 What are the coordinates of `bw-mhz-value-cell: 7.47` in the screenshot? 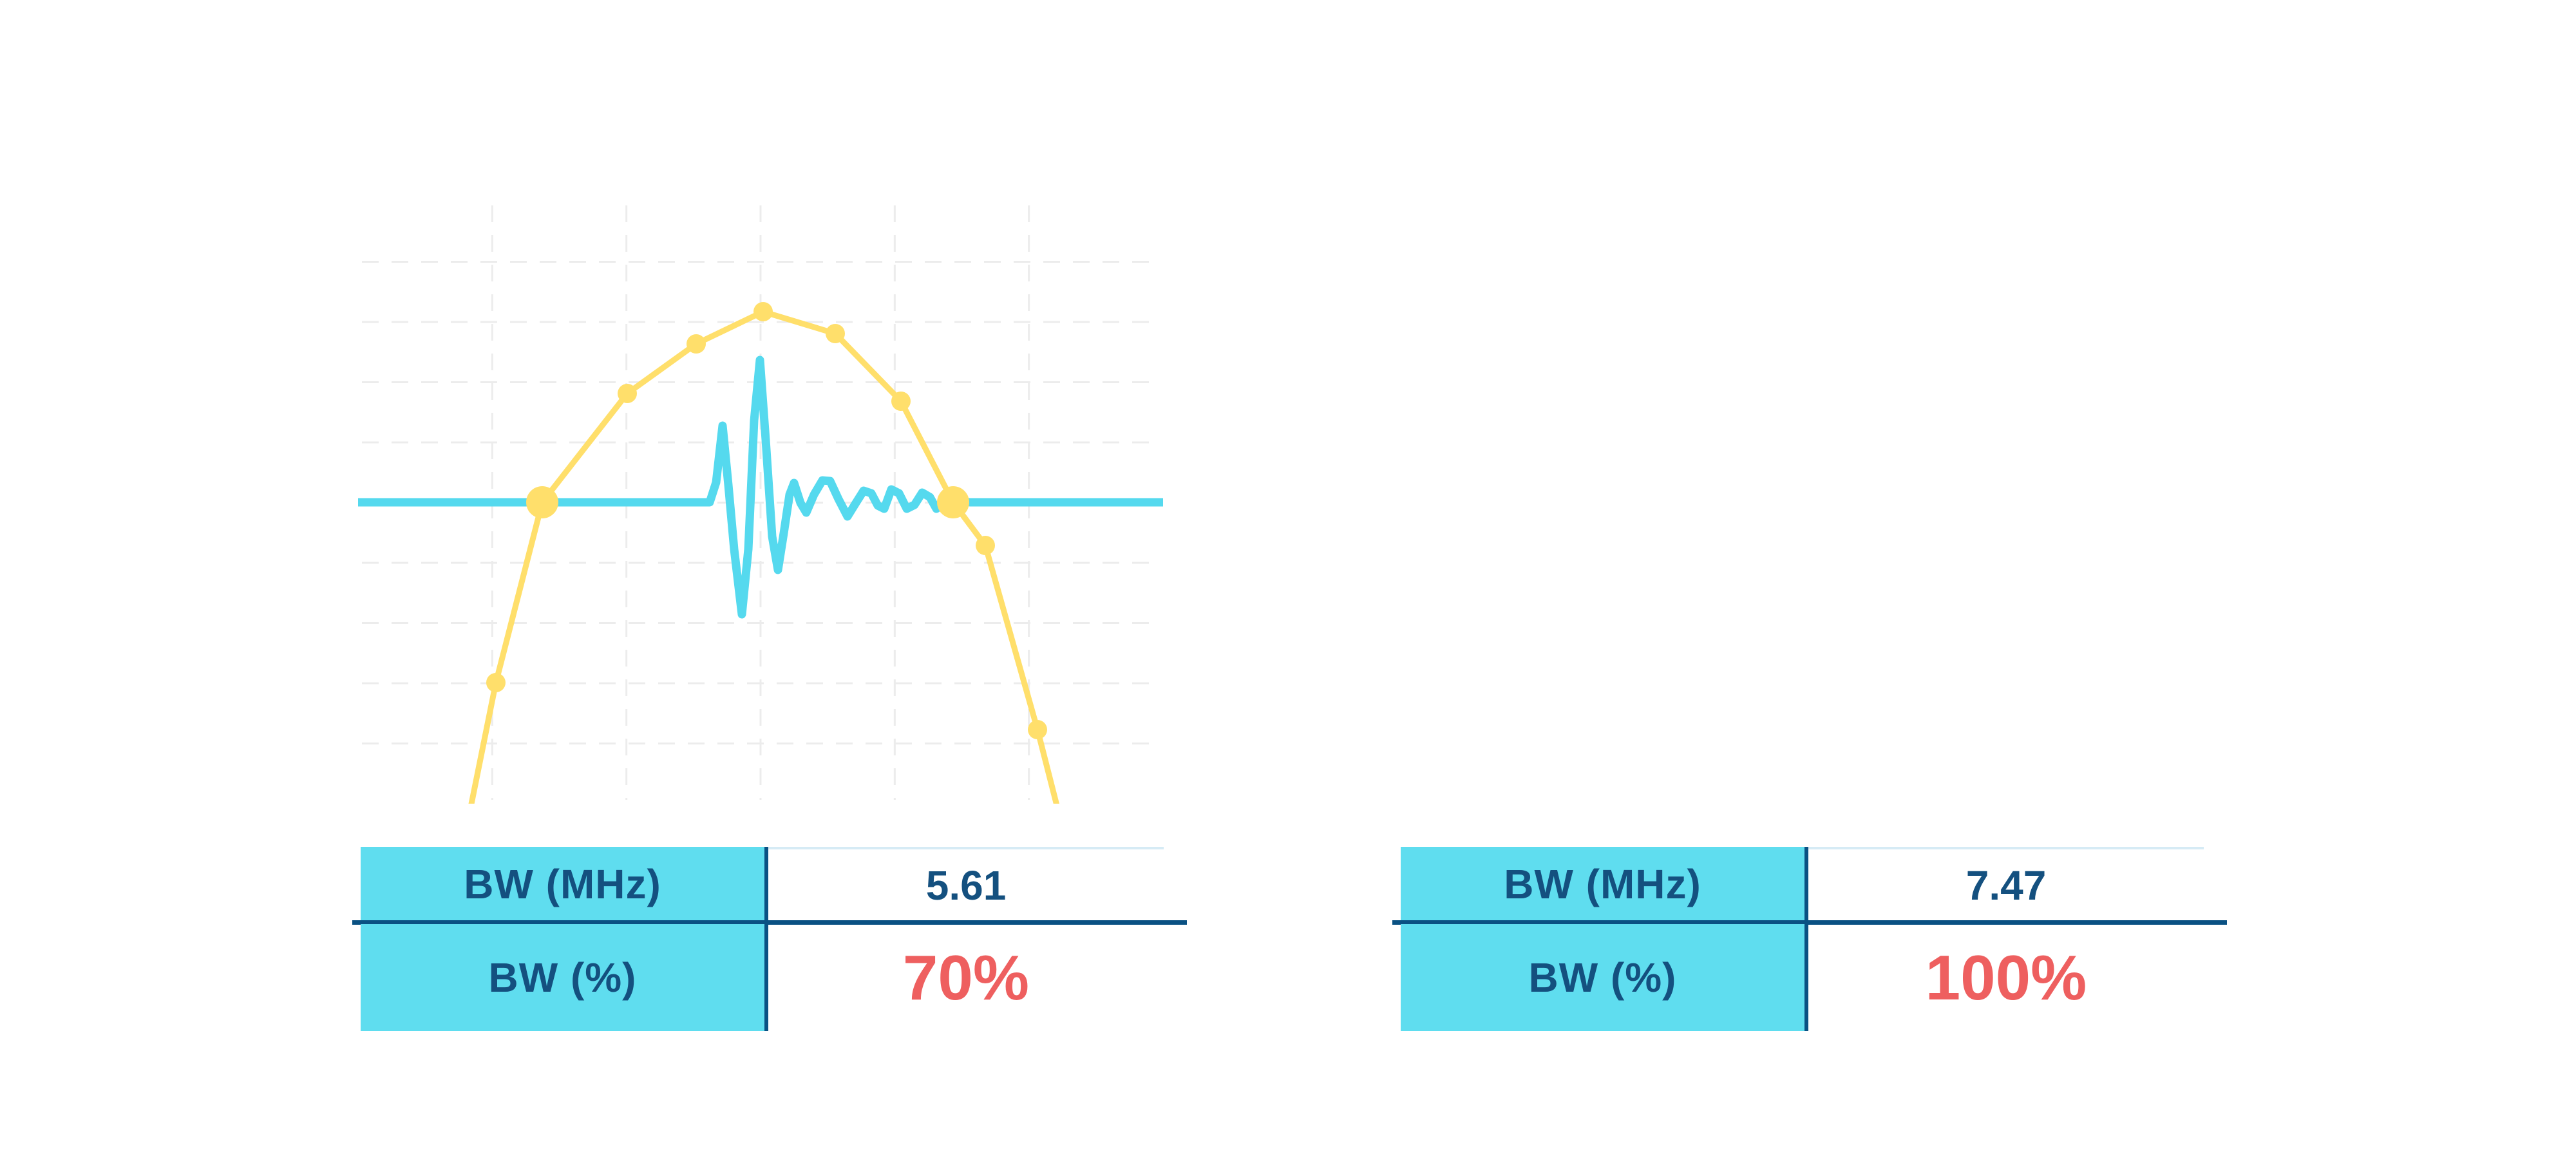 It's located at (2006, 884).